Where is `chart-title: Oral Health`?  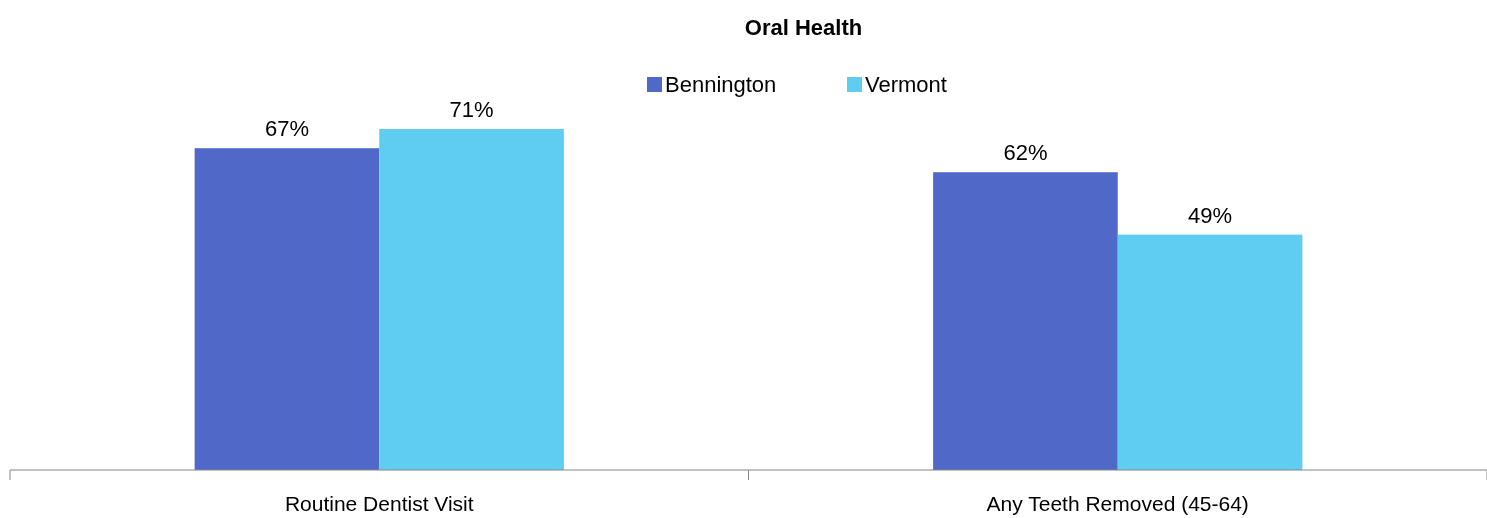
chart-title: Oral Health is located at coordinates (803, 27).